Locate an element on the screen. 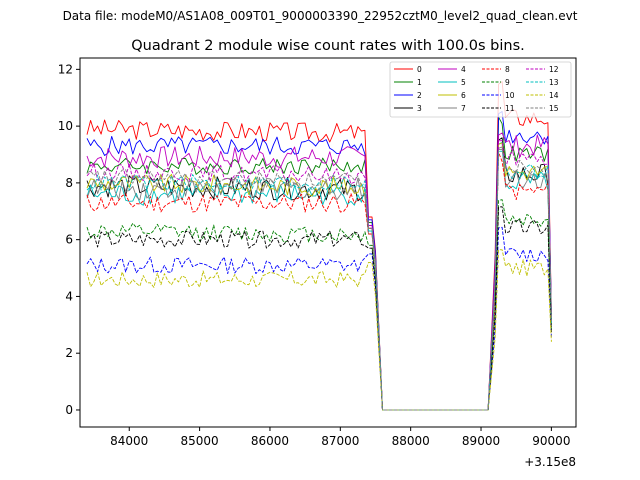 The height and width of the screenshot is (480, 640). y-tick-label: 0 is located at coordinates (69, 410).